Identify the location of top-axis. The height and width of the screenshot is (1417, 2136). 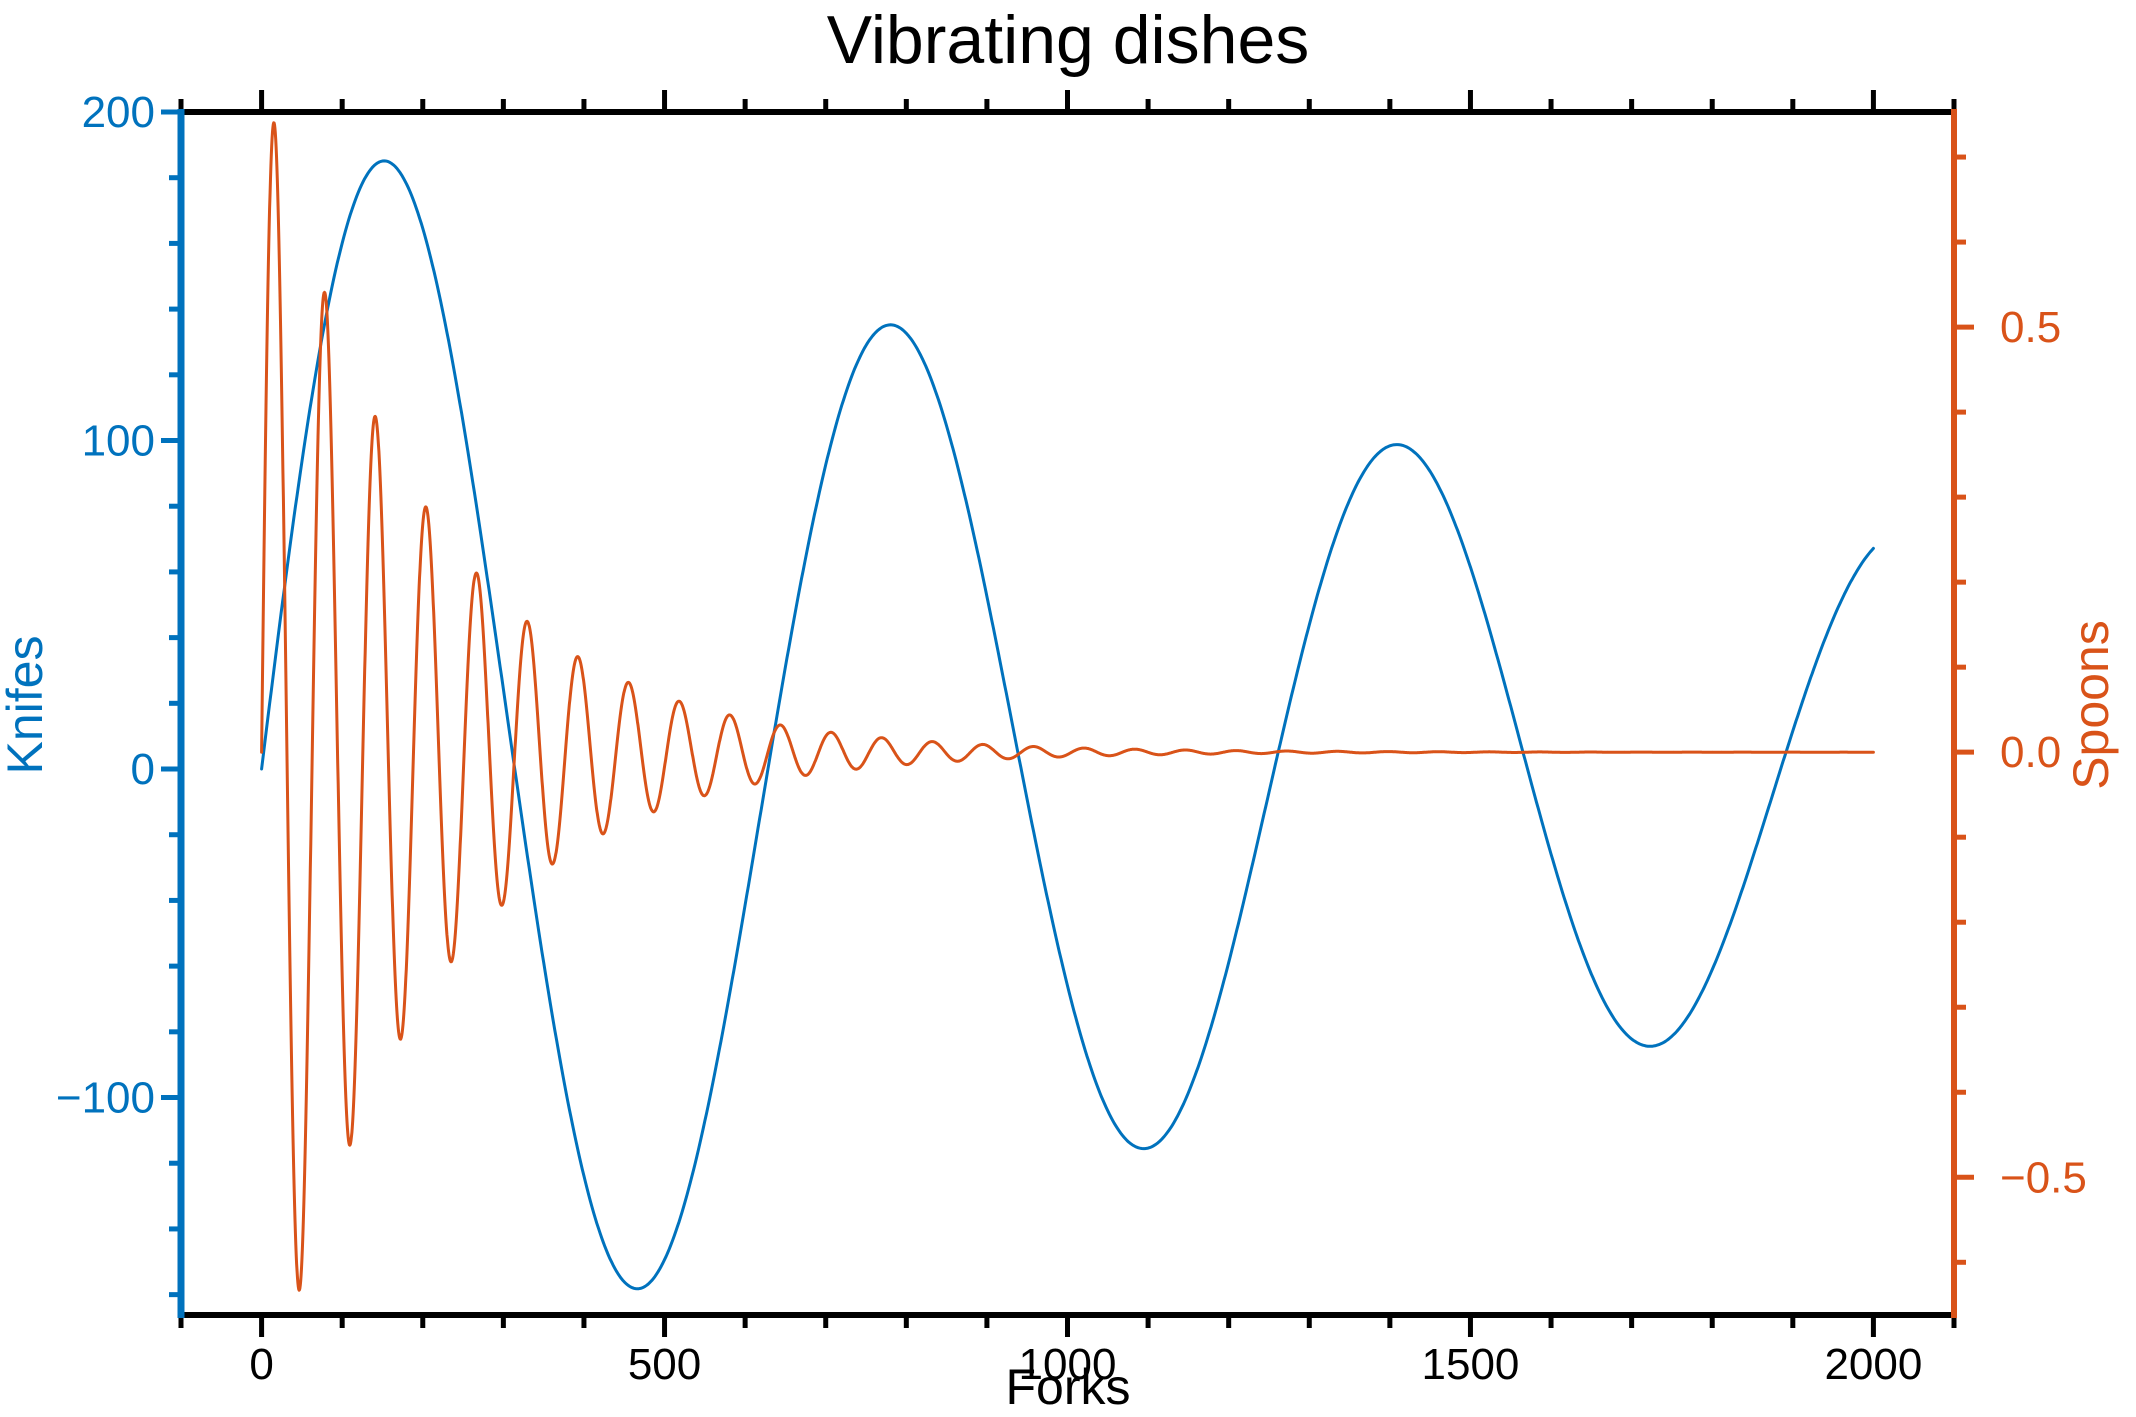
(1067, 102).